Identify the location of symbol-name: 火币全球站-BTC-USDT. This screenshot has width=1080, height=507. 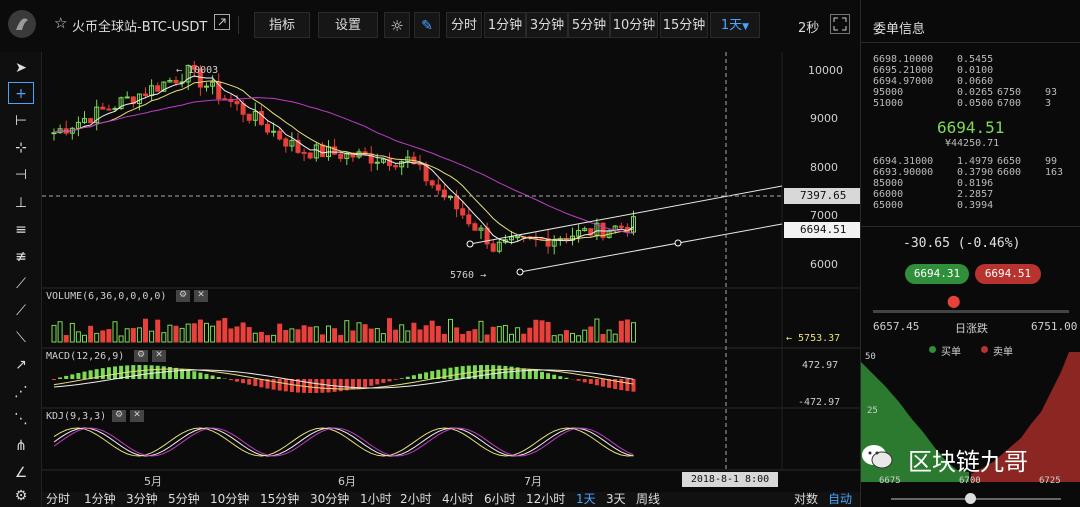
(140, 27).